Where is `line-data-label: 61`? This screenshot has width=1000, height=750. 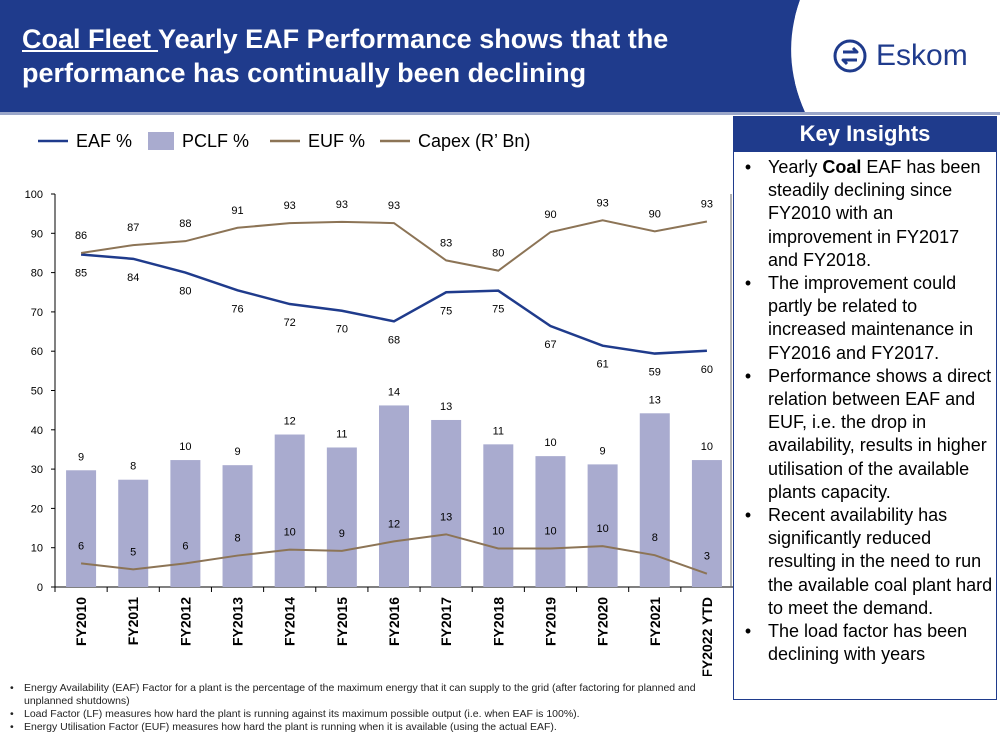 line-data-label: 61 is located at coordinates (602, 365).